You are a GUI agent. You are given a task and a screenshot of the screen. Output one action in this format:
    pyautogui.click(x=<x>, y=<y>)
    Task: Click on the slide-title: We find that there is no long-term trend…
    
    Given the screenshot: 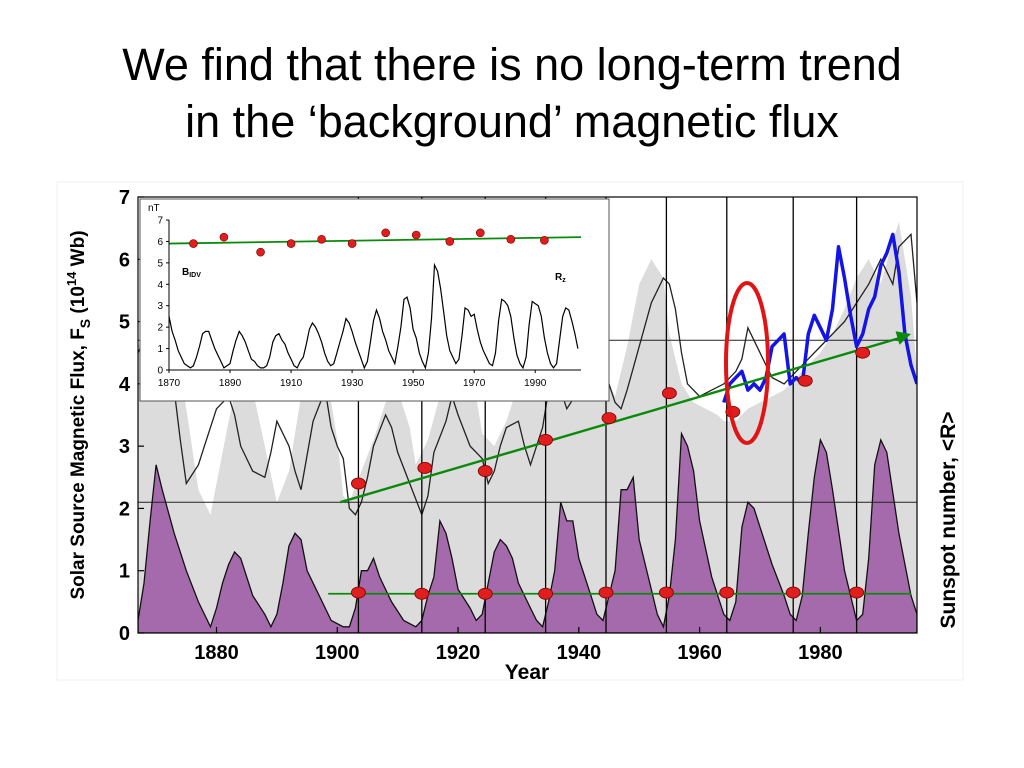 What is the action you would take?
    pyautogui.click(x=512, y=93)
    